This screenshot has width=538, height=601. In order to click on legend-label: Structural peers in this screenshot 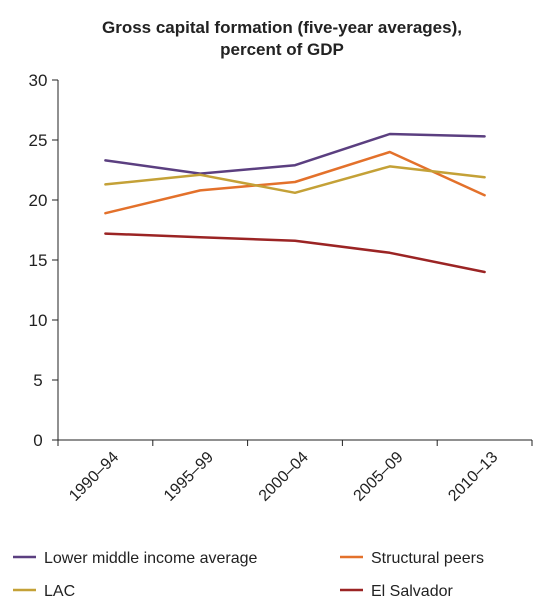, I will do `click(427, 558)`.